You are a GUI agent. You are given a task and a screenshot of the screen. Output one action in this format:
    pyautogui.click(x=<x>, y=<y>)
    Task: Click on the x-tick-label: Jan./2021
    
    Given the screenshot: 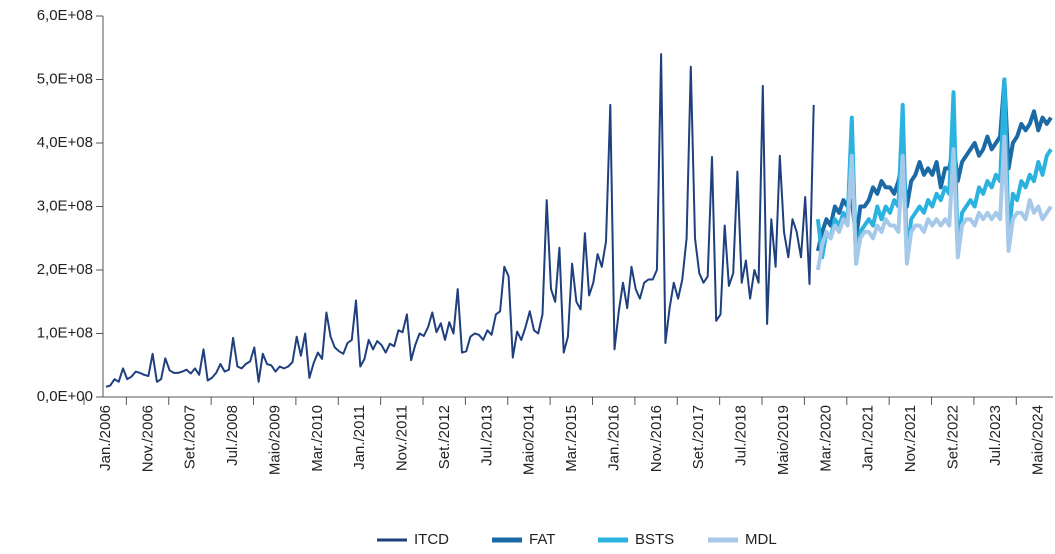 What is the action you would take?
    pyautogui.click(x=868, y=438)
    